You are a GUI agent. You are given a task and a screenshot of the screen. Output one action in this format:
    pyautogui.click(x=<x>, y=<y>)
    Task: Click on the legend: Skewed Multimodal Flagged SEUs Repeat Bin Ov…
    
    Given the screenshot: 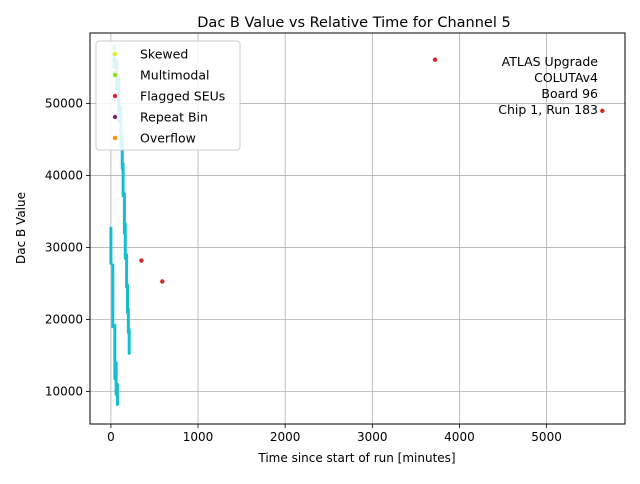 What is the action you would take?
    pyautogui.click(x=168, y=95)
    